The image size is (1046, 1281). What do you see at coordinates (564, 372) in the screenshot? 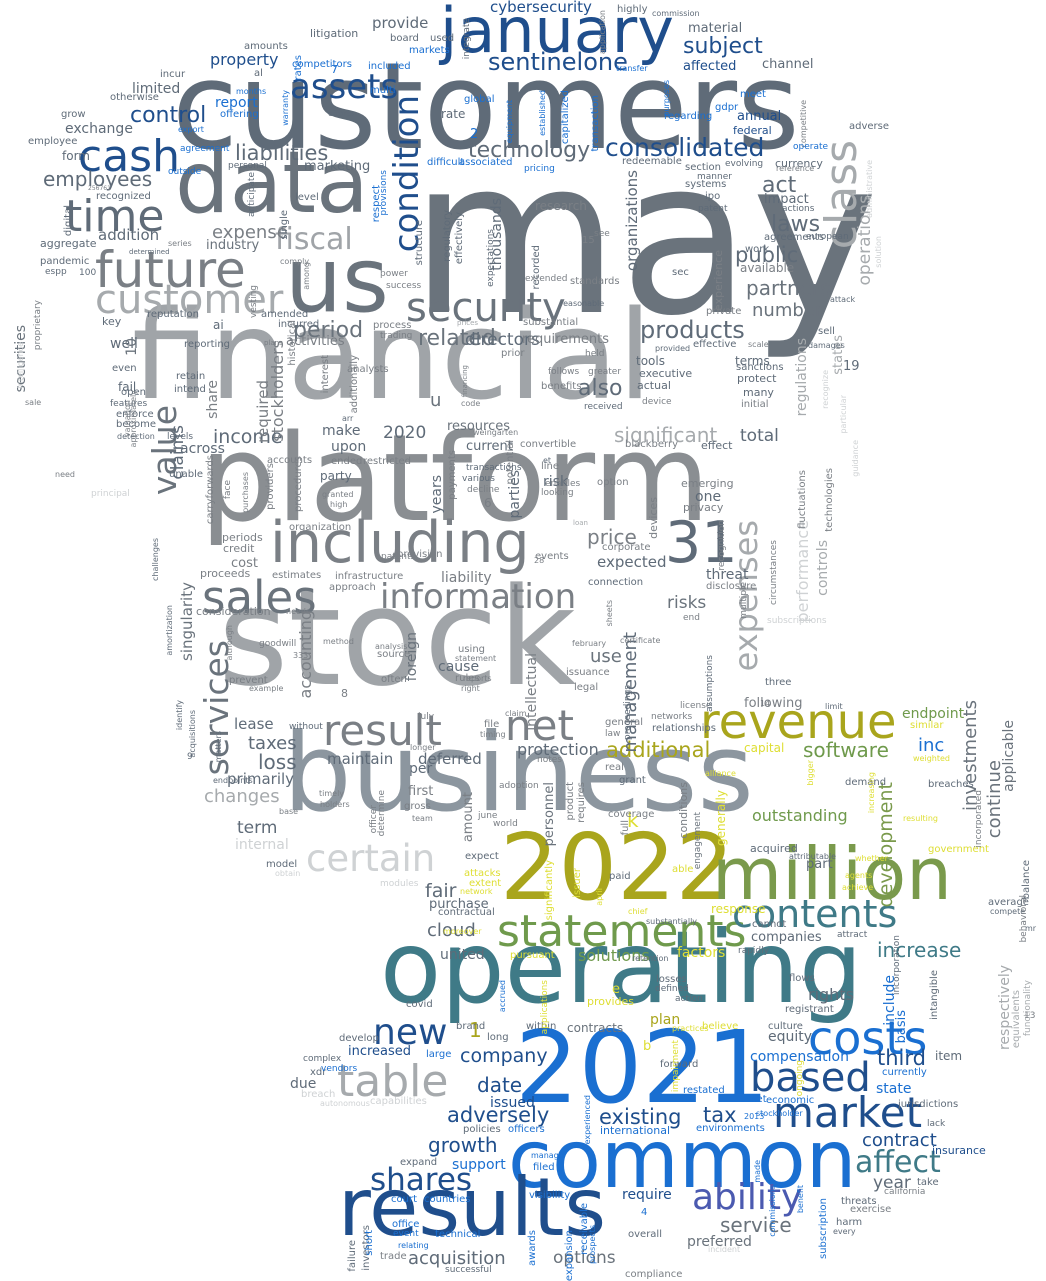
I see `word-417: follows` at bounding box center [564, 372].